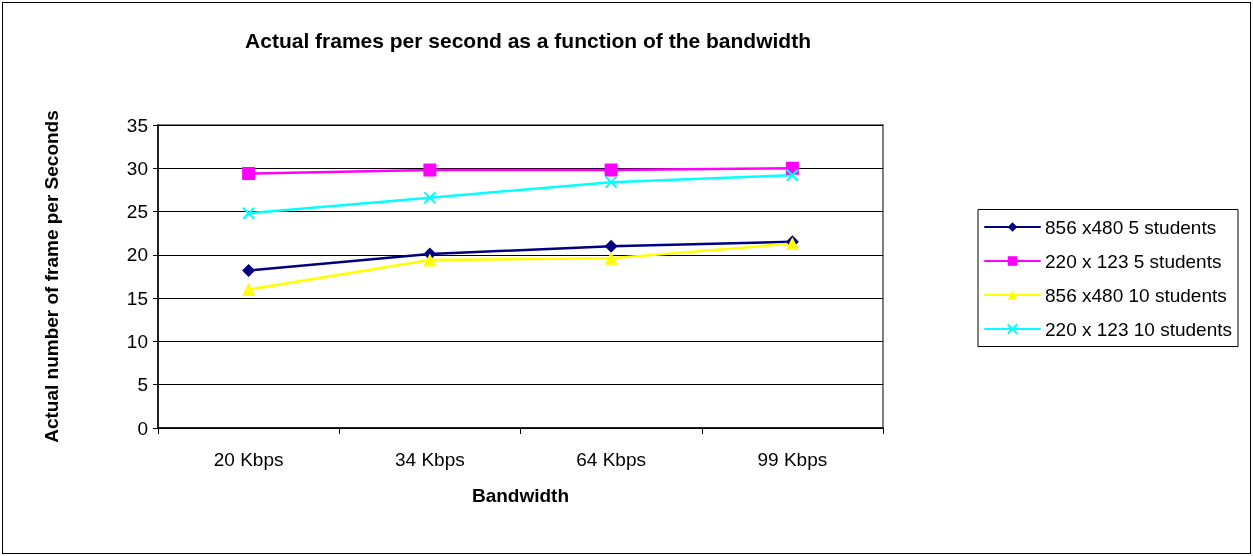 Image resolution: width=1253 pixels, height=556 pixels. I want to click on y-tick-label: 15, so click(137, 298).